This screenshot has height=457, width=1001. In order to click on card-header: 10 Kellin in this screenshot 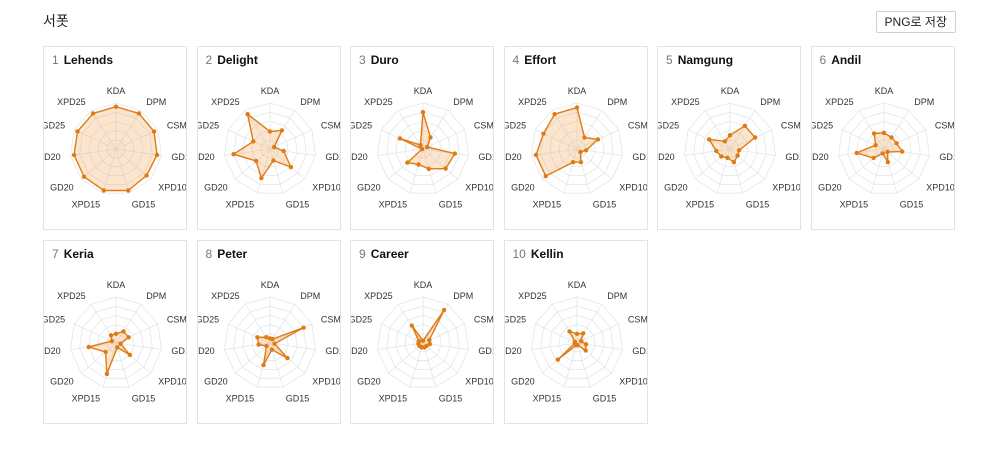, I will do `click(538, 254)`.